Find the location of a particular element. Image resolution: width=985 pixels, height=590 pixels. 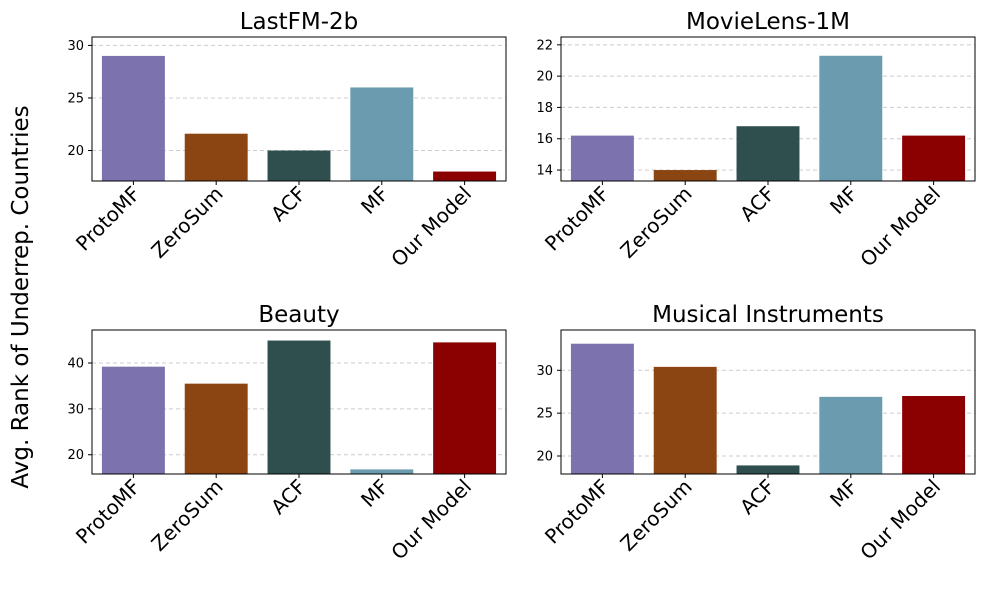

y-tick-label: 18 is located at coordinates (544, 108).